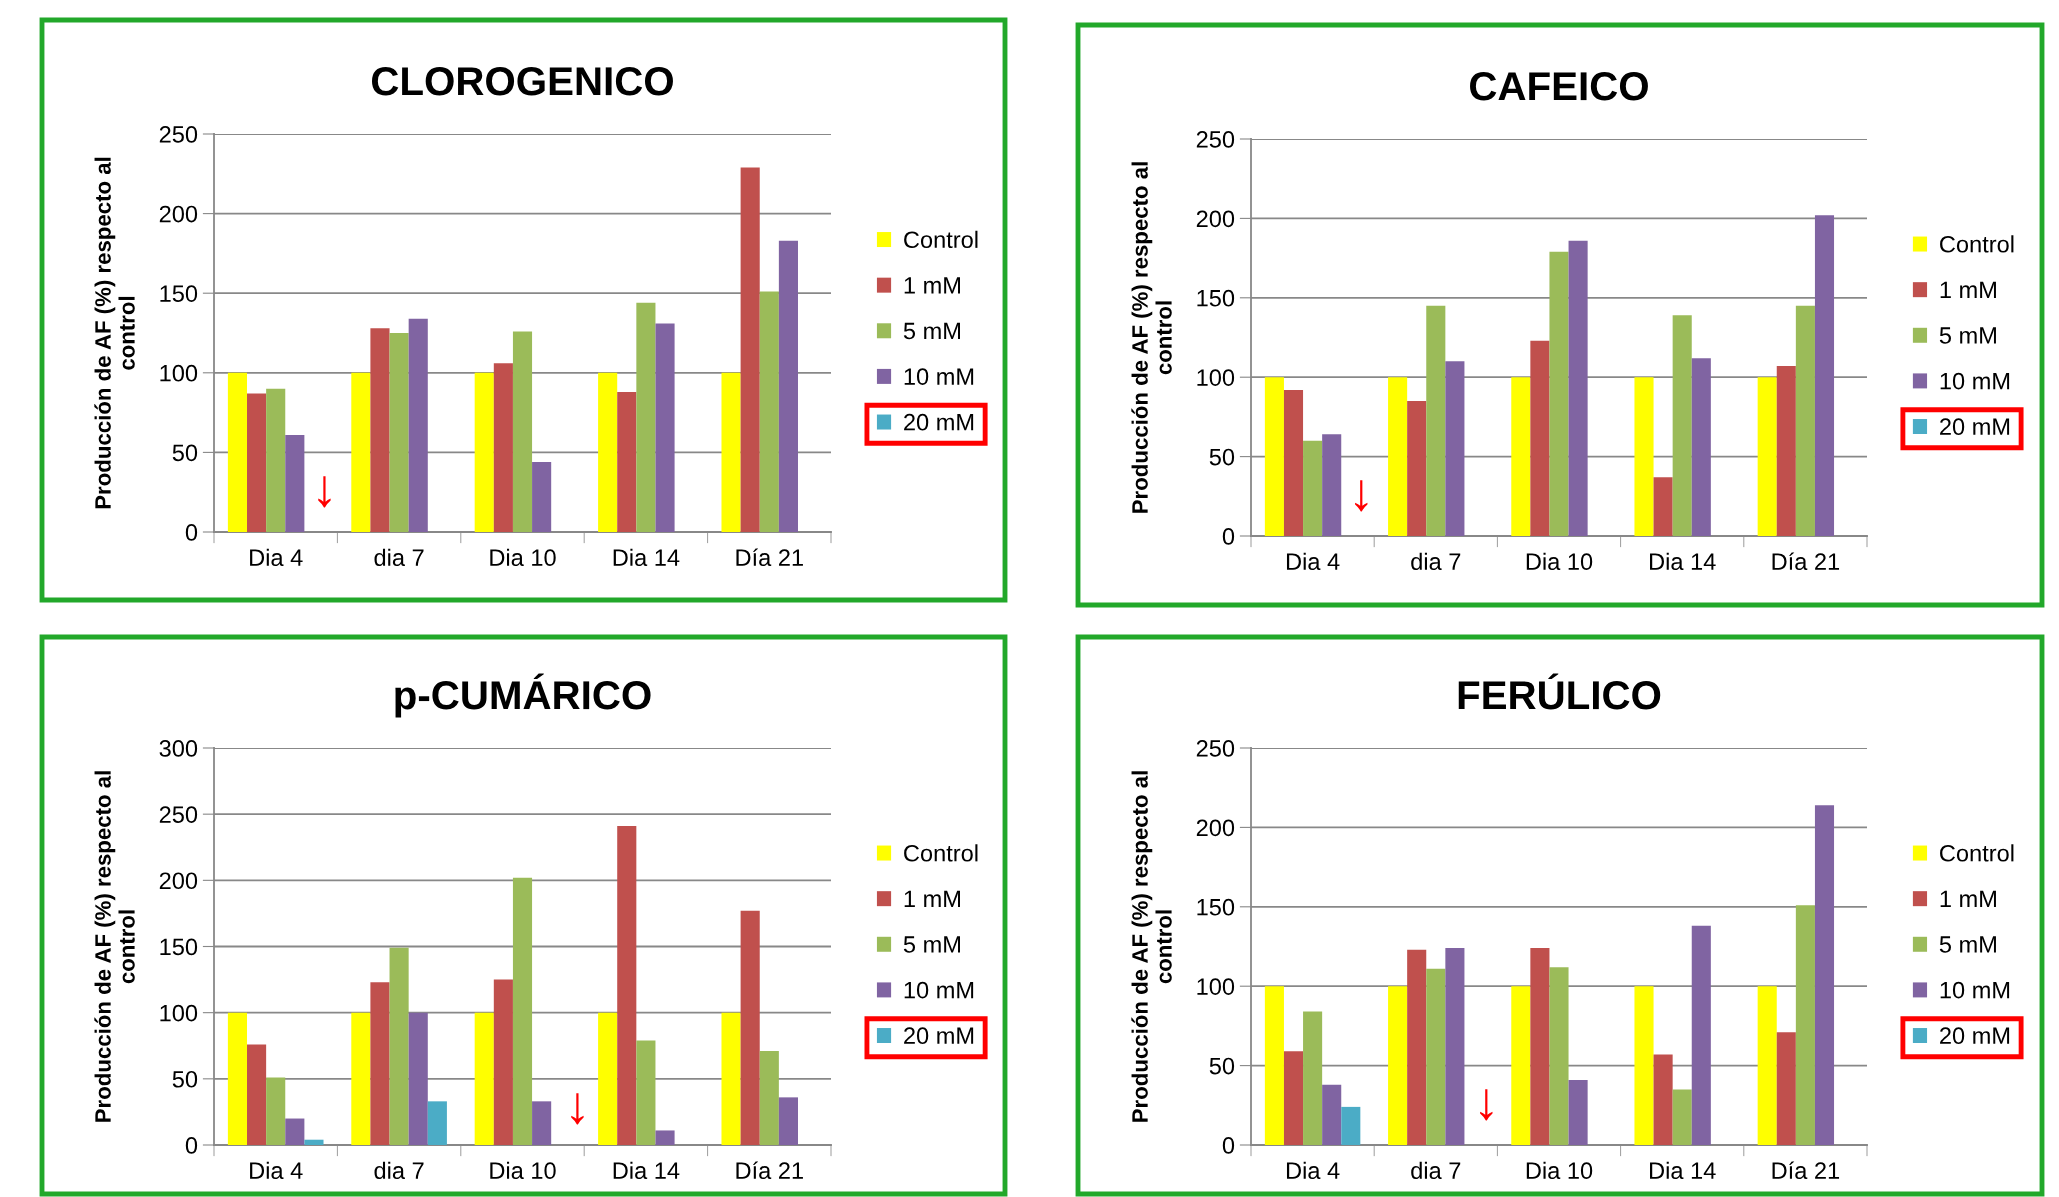 This screenshot has height=1197, width=2059. Describe the element at coordinates (1559, 86) in the screenshot. I see `chart-title: CAFEICO` at that location.